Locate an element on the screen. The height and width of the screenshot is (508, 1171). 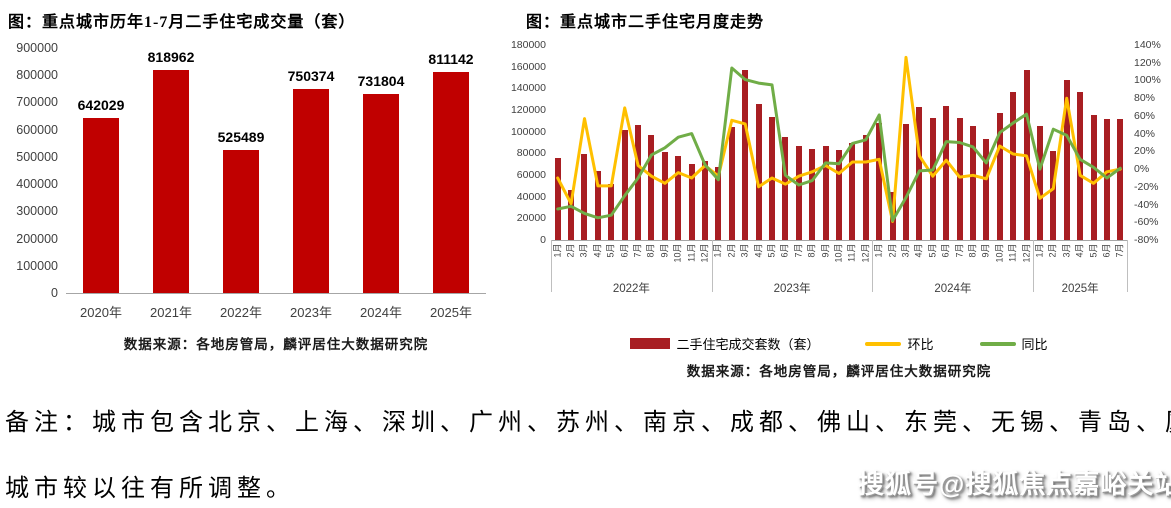
right-chart-right-tick: -20% is located at coordinates (1146, 186).